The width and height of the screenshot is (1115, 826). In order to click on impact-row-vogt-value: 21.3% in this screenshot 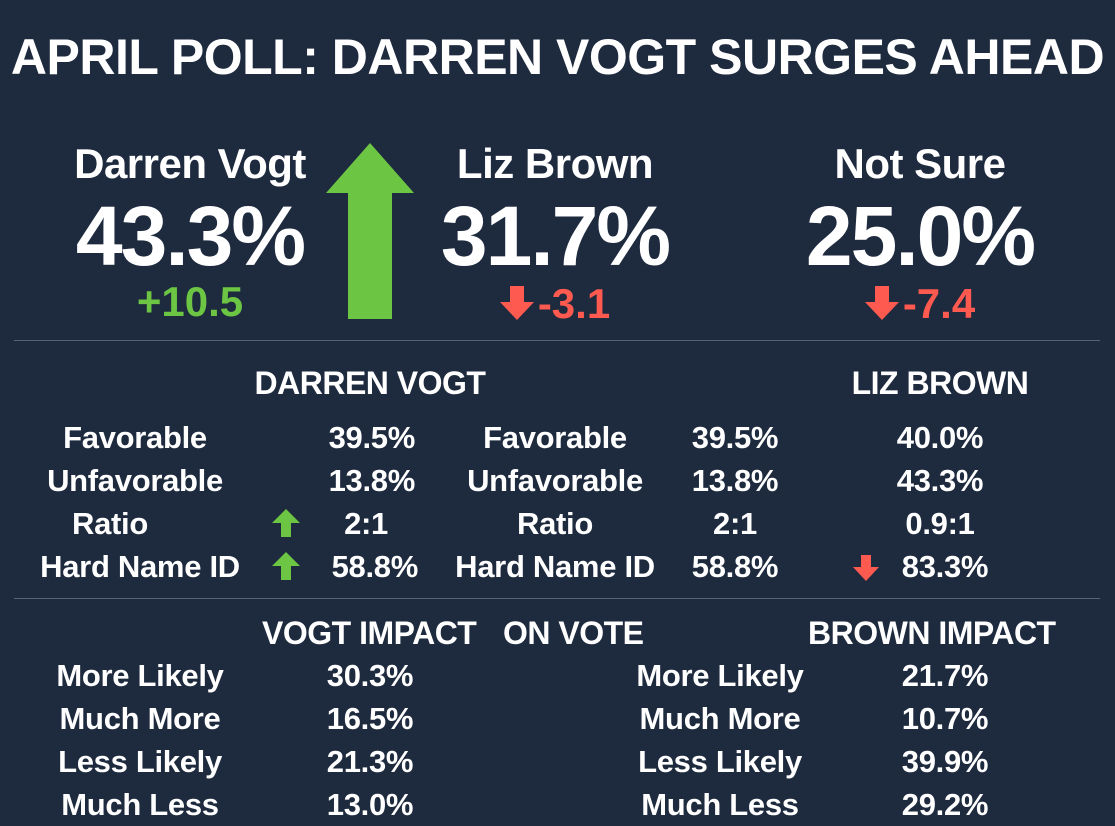, I will do `click(370, 761)`.